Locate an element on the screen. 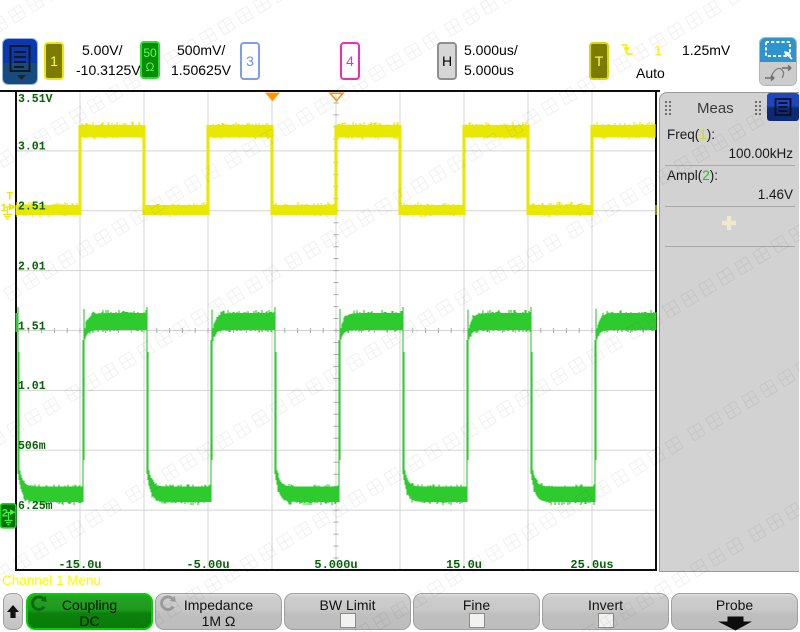 This screenshot has width=800, height=632. svg-text: 506m is located at coordinates (32, 446).